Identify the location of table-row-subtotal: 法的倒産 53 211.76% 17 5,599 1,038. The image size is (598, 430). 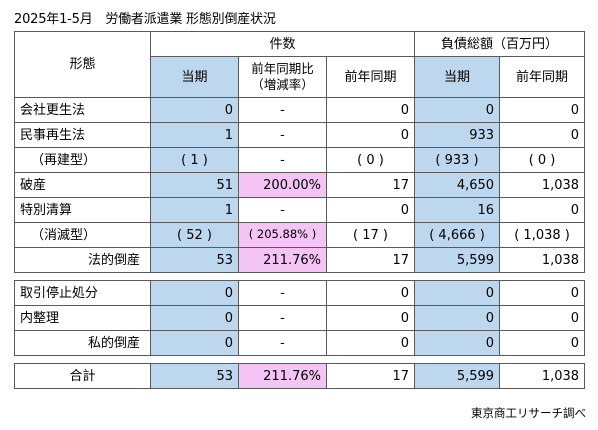
(300, 260).